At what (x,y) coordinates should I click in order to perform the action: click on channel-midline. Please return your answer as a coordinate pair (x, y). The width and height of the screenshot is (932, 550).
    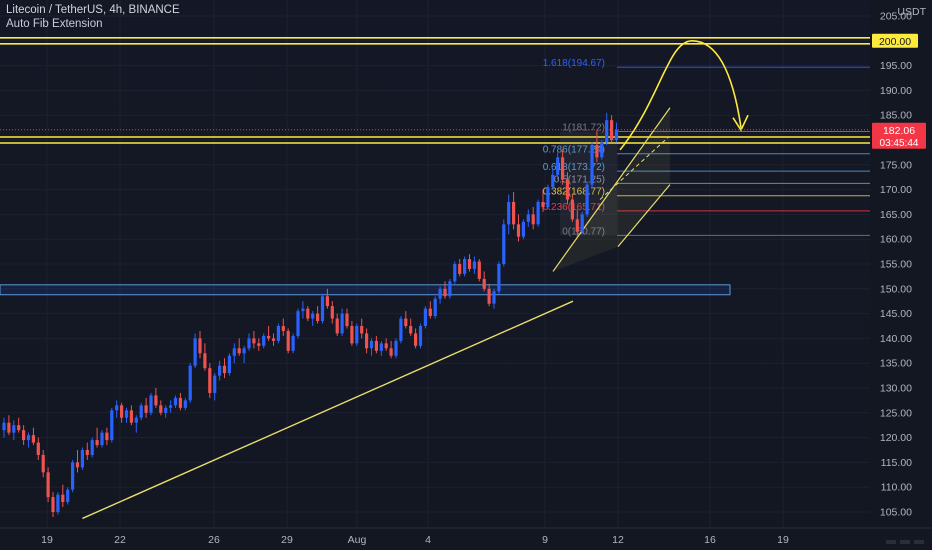
    Looking at the image, I should click on (634, 168).